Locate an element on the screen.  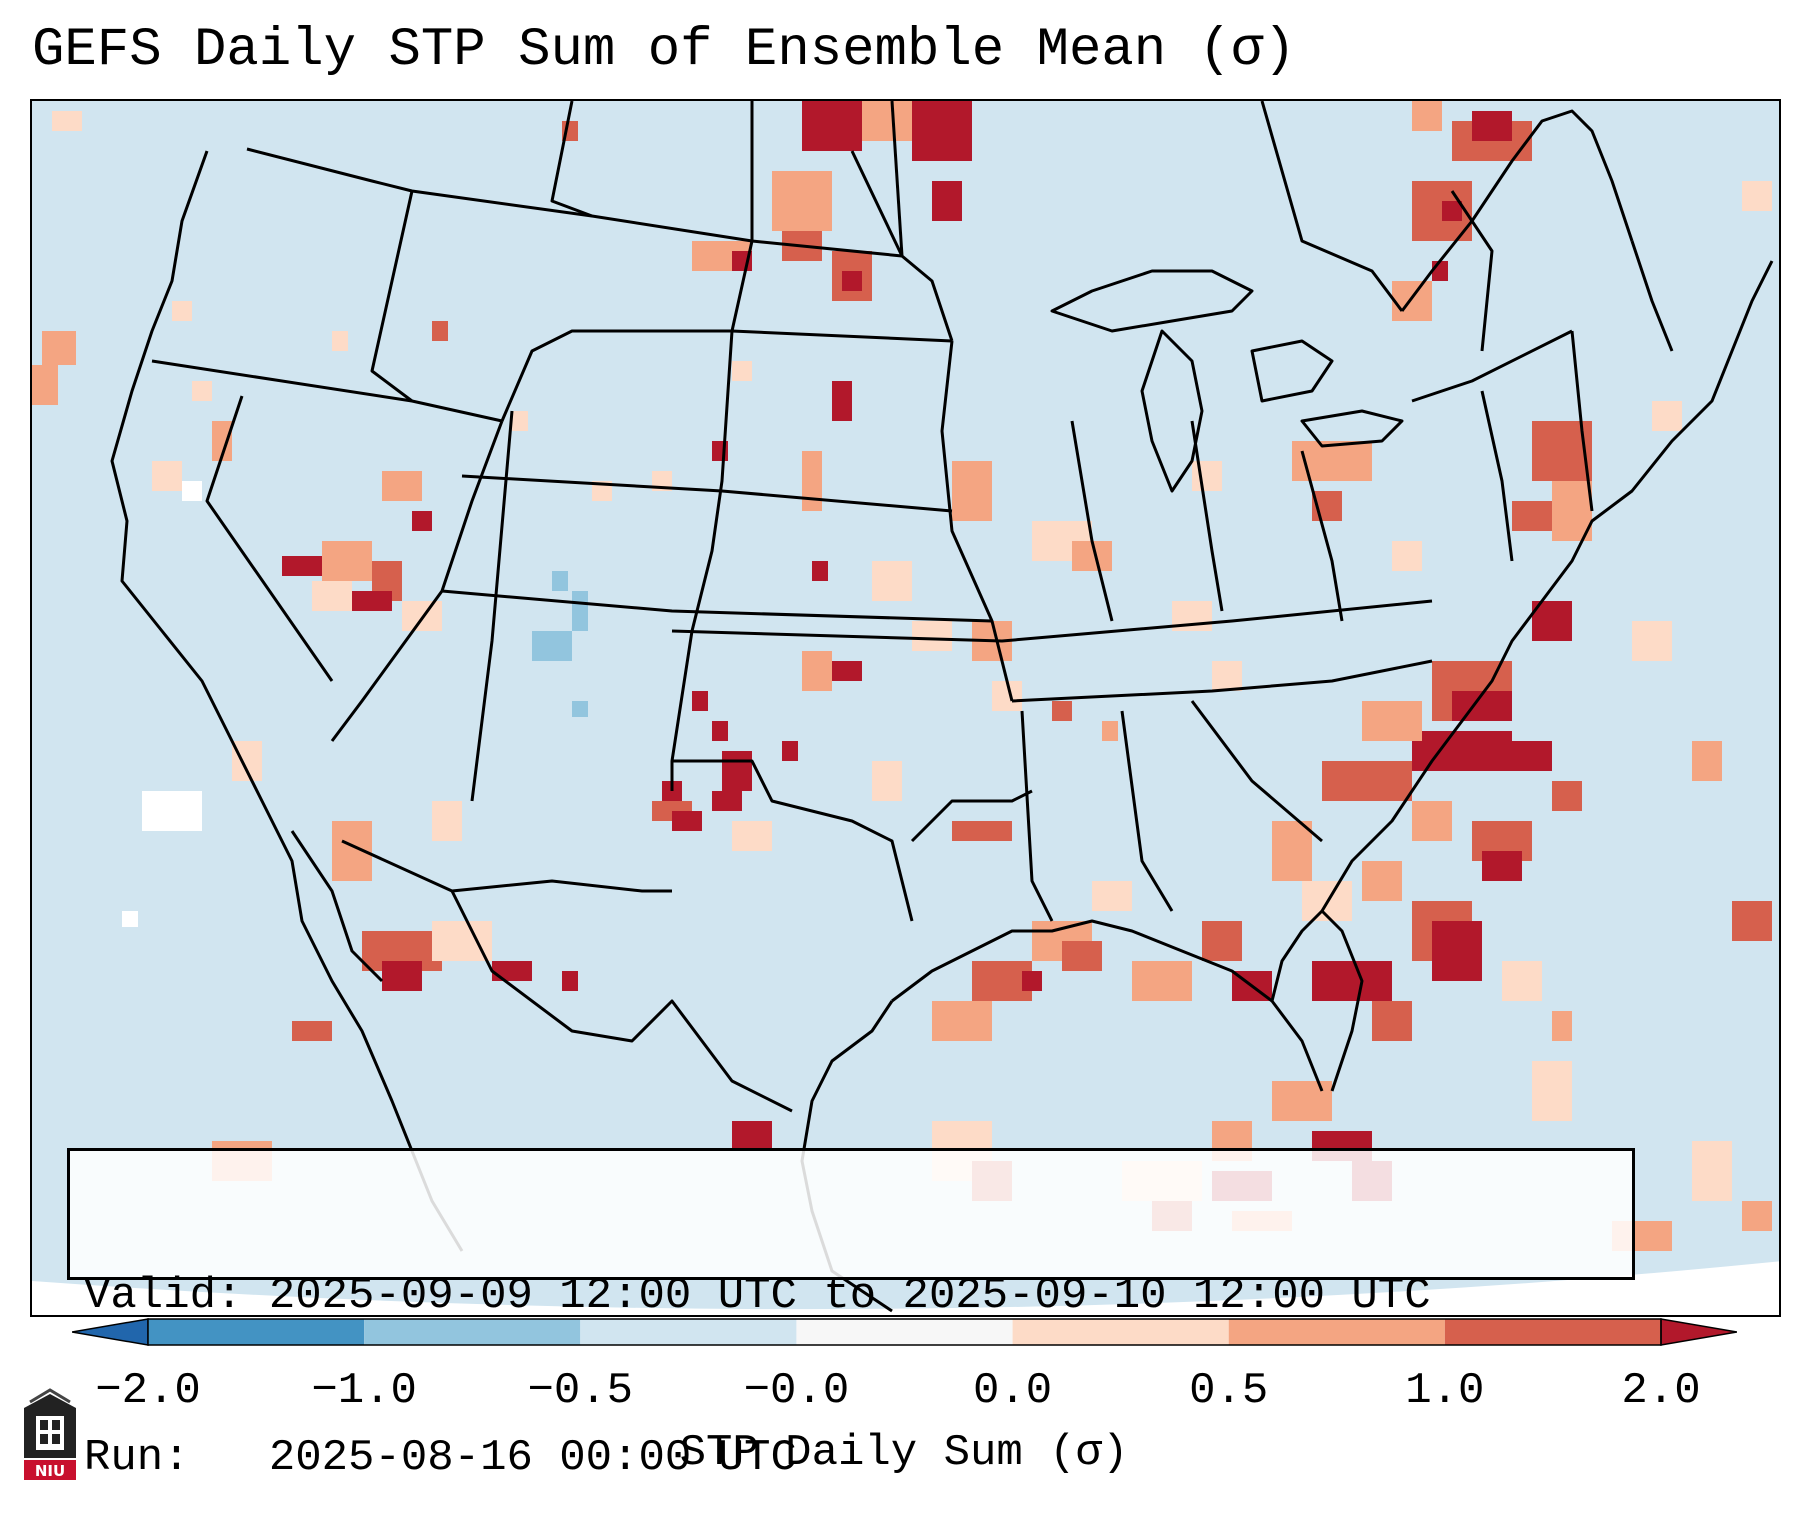
colorbar-tick-label: 2.0 is located at coordinates (1661, 1391).